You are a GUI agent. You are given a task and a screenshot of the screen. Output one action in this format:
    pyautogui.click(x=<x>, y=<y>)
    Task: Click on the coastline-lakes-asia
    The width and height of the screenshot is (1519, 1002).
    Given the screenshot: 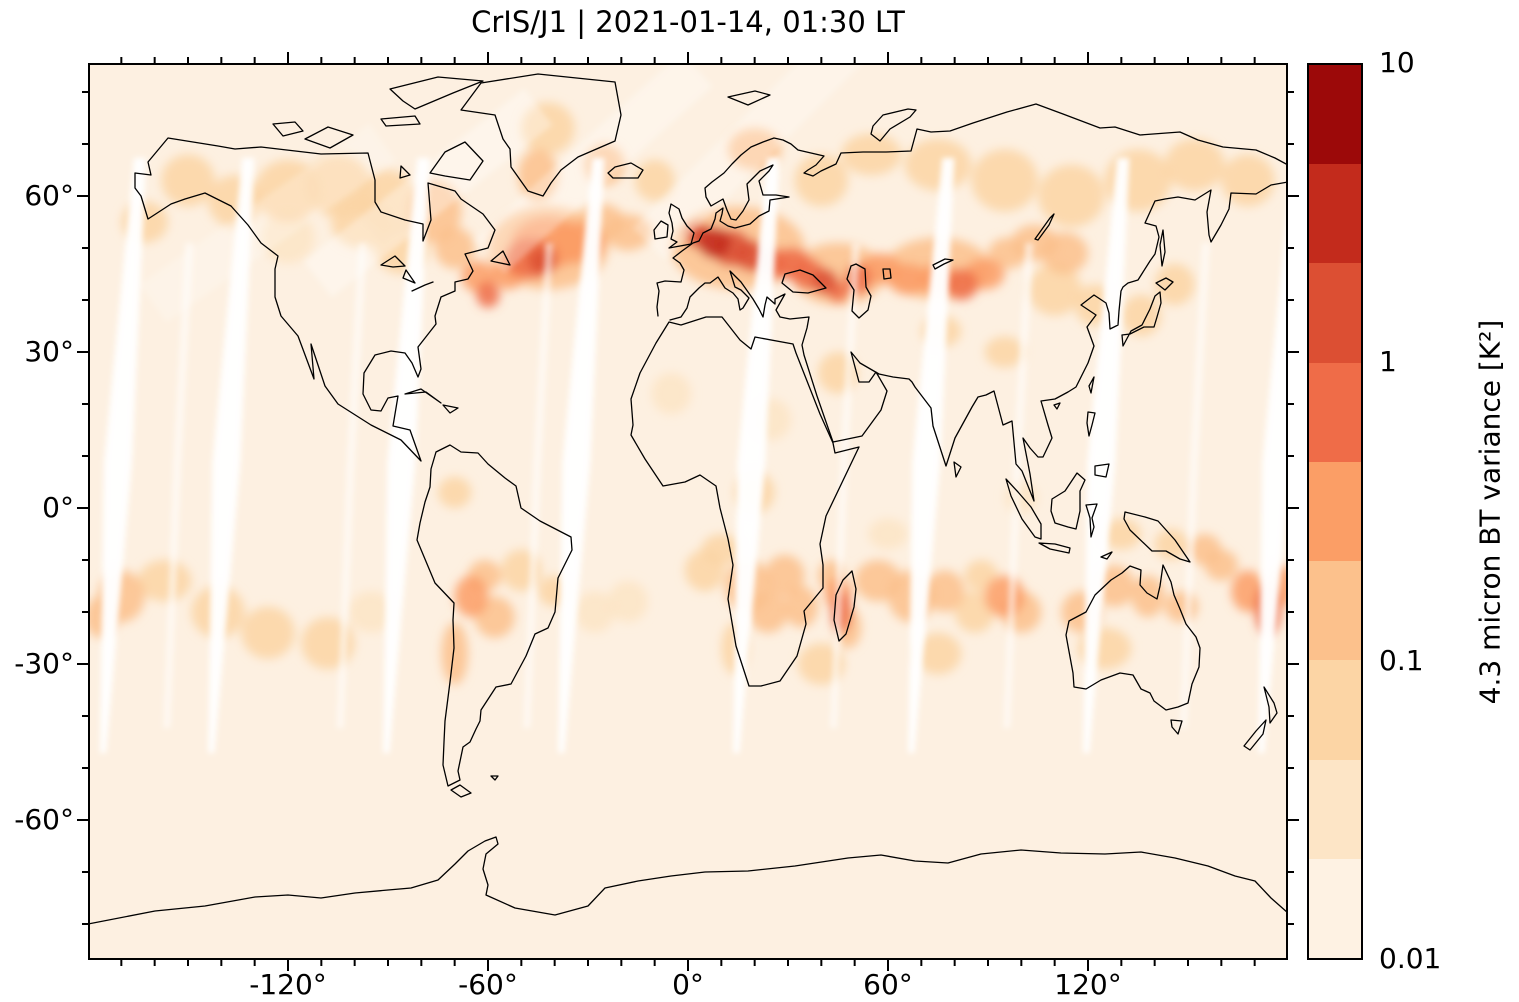 What is the action you would take?
    pyautogui.click(x=993, y=241)
    